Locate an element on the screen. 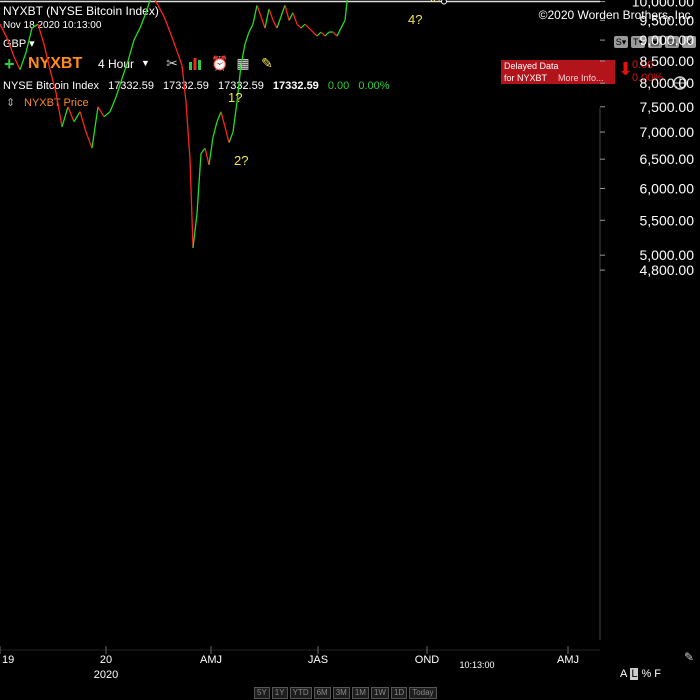 This screenshot has width=700, height=700. chevron-down-icon: ▼ is located at coordinates (145, 63).